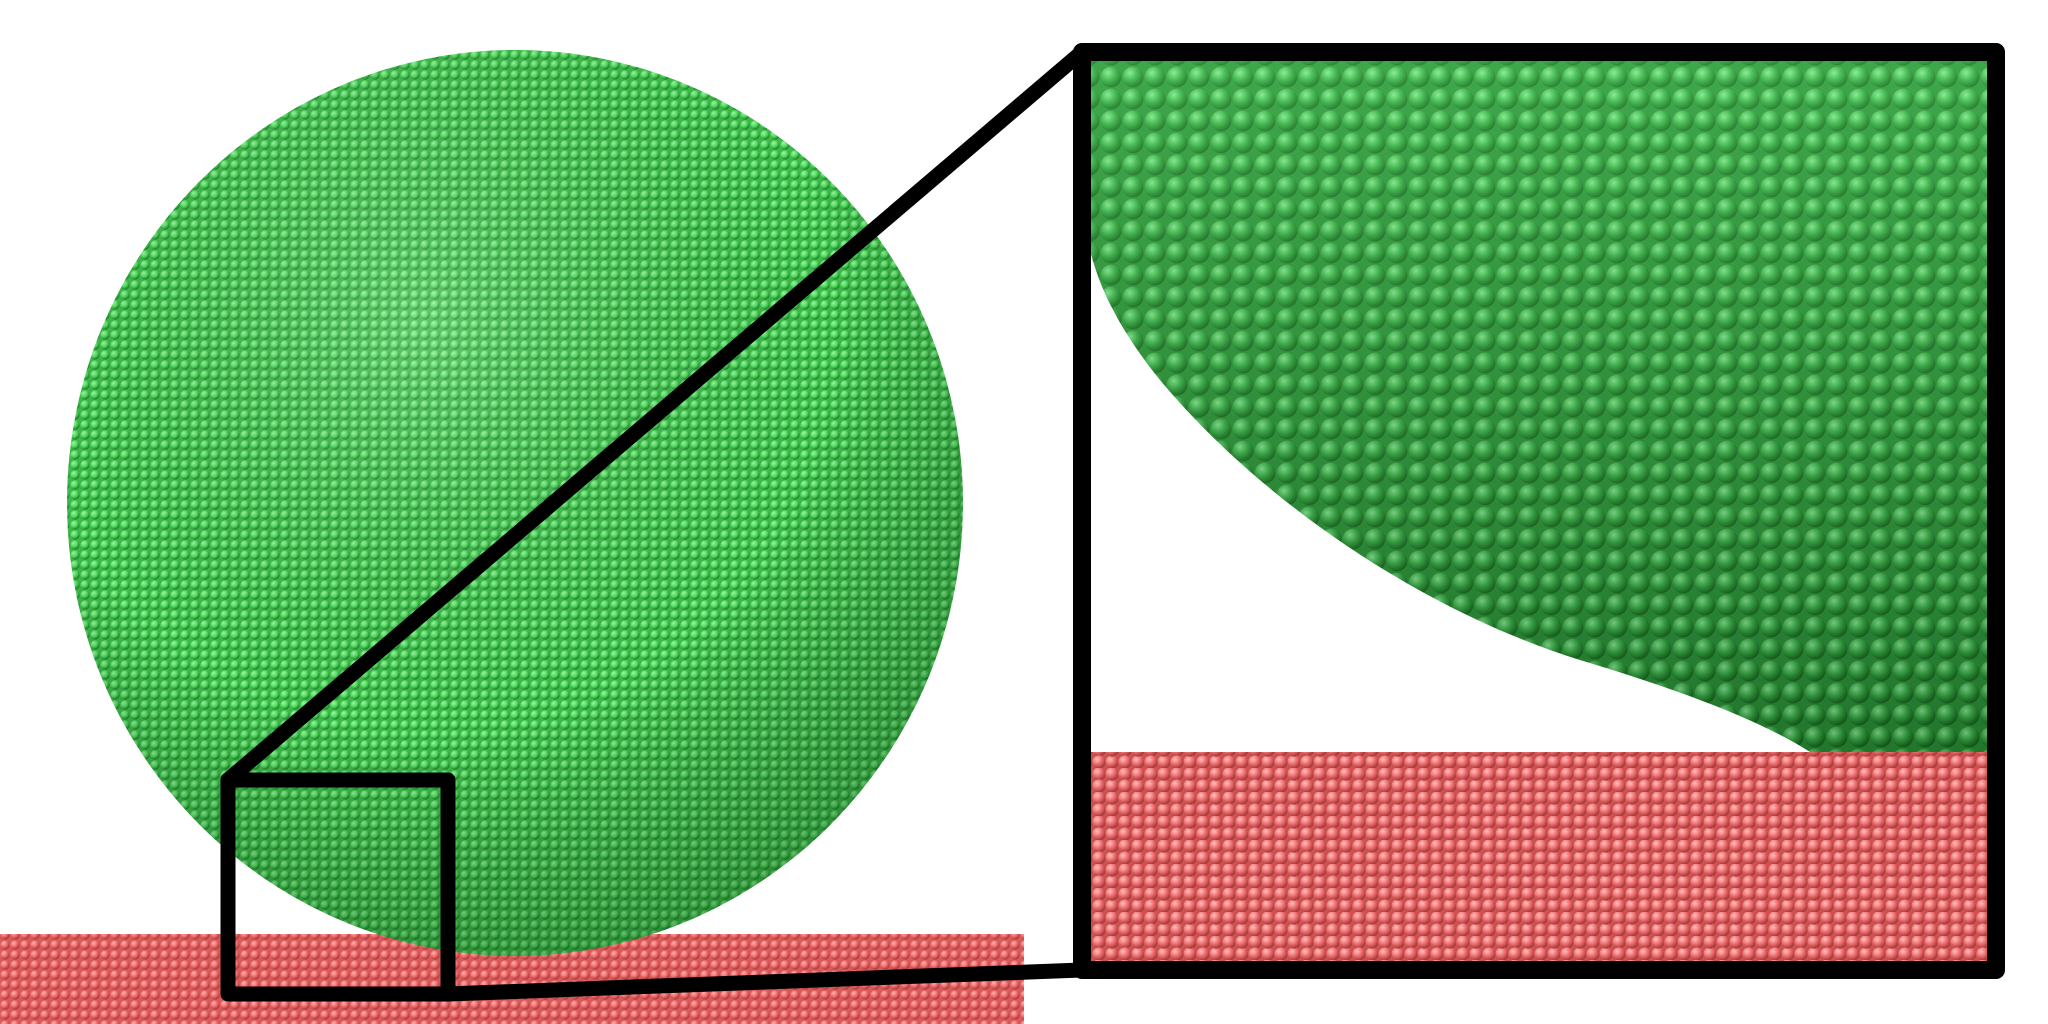  What do you see at coordinates (338, 887) in the screenshot?
I see `zoom-source-box` at bounding box center [338, 887].